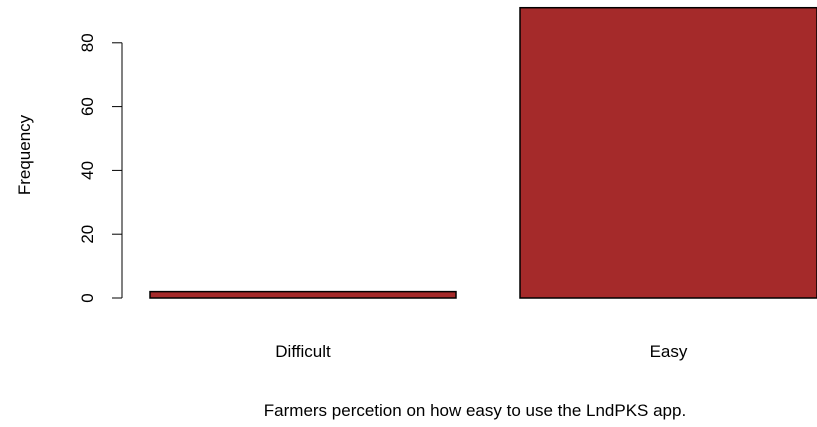 This screenshot has width=817, height=427. Describe the element at coordinates (87, 234) in the screenshot. I see `y-tick-label: 20` at that location.